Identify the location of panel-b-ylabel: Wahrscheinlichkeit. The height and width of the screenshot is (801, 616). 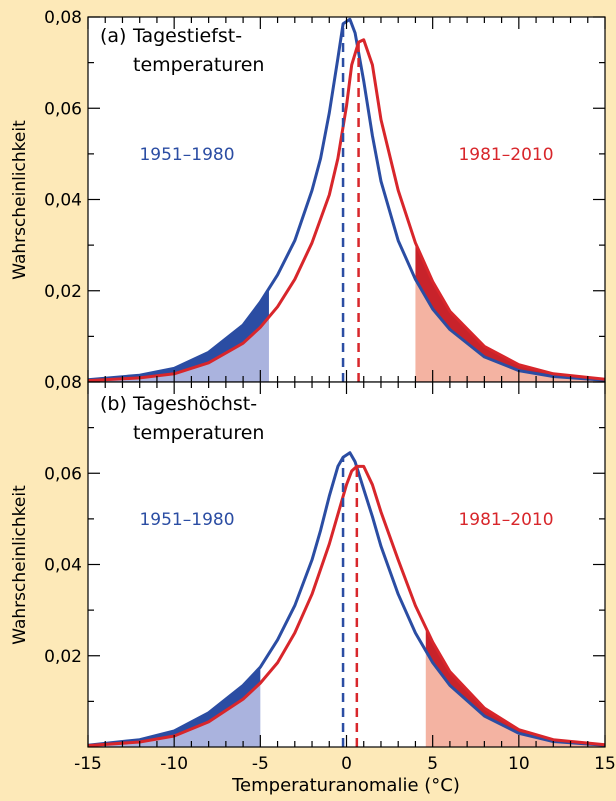
(20, 565).